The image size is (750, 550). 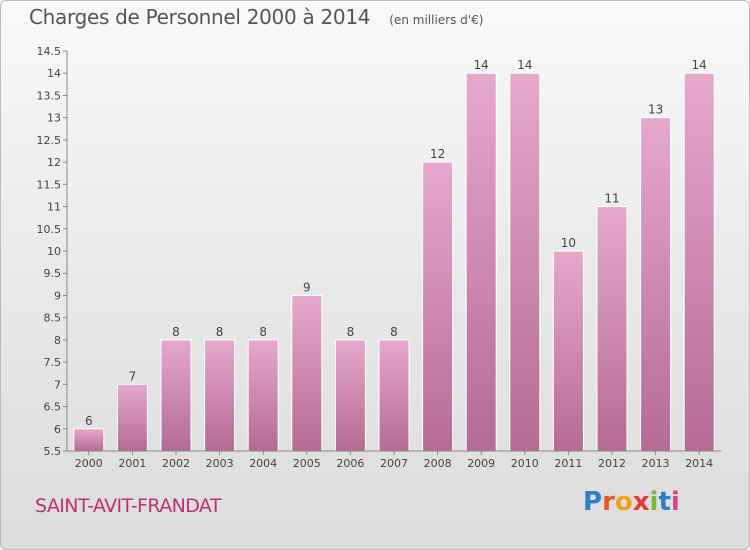 I want to click on x-tick-label: 2001, so click(x=132, y=463).